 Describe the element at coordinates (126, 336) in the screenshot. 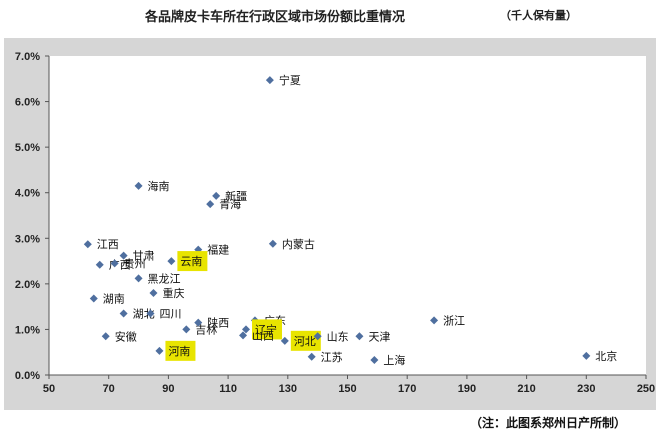

I see `data-point-label: 安徽` at that location.